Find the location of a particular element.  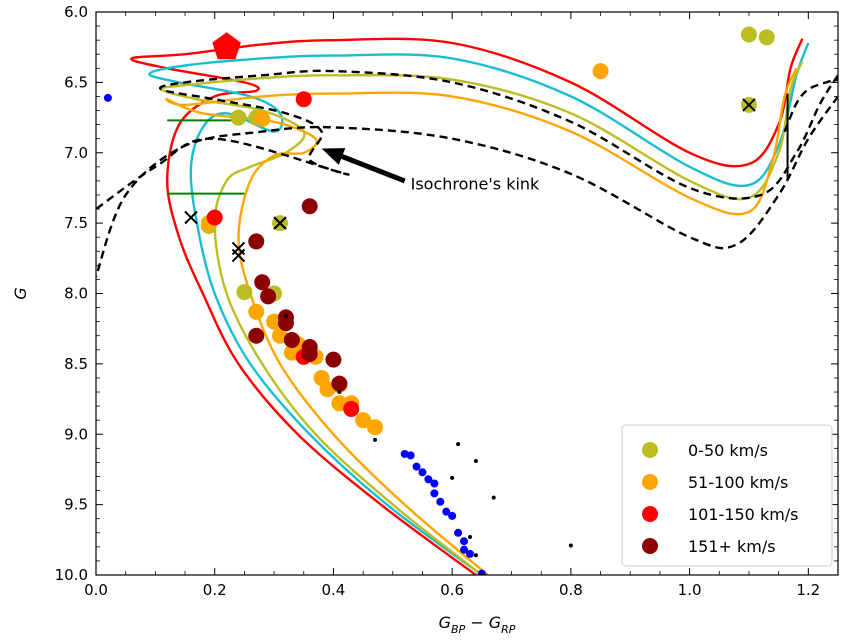

x-tick-label: 0.8 is located at coordinates (571, 590).